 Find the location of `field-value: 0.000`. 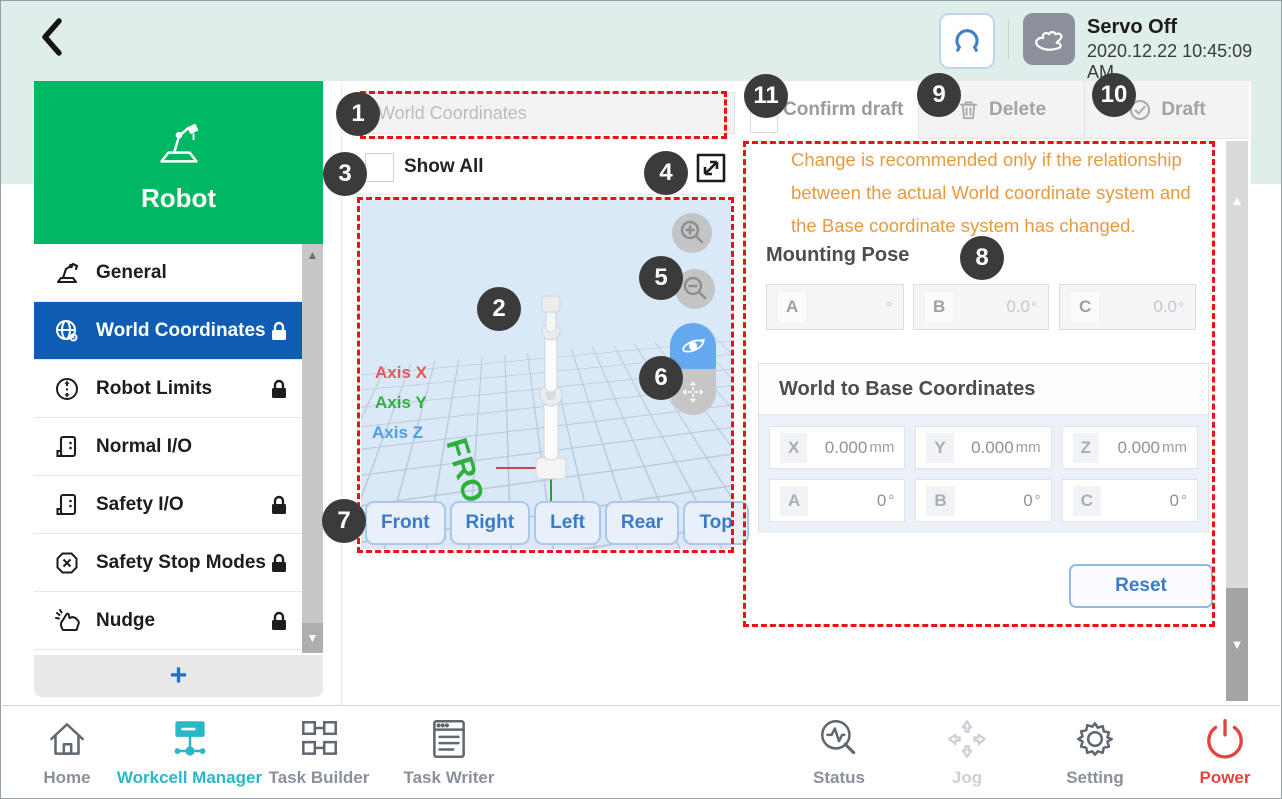

field-value: 0.000 is located at coordinates (846, 447).